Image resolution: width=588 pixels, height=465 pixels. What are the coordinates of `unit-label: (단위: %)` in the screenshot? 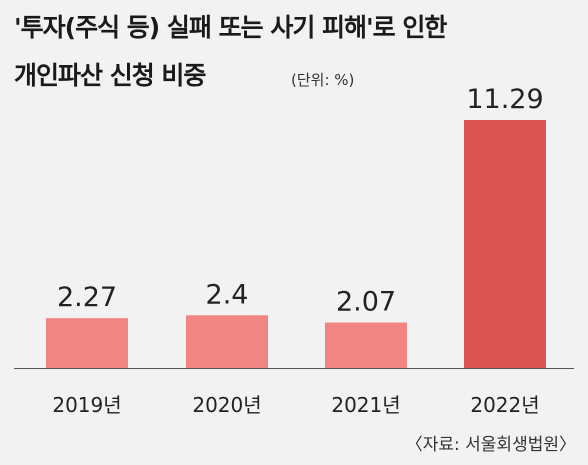 It's located at (323, 80).